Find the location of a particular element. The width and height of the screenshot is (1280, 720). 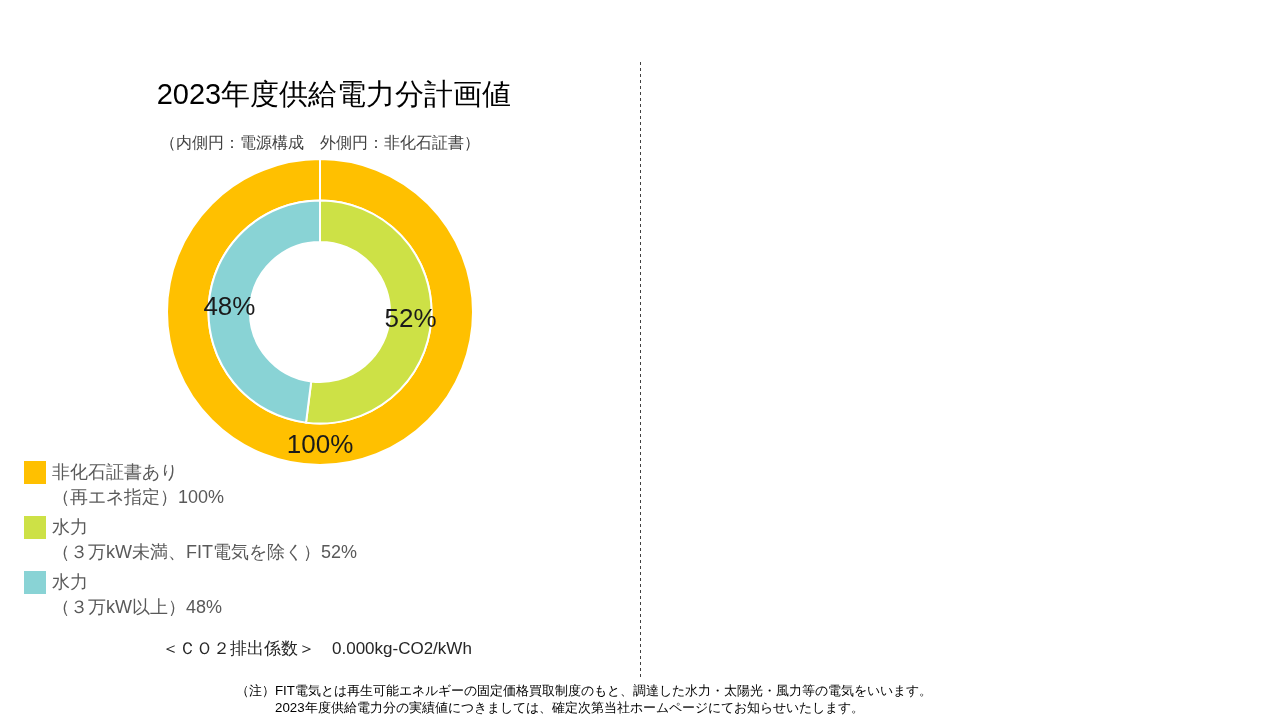

text: ＜ＣＯ２排出係数＞ 0.000kg-CO2/kWh is located at coordinates (317, 648).